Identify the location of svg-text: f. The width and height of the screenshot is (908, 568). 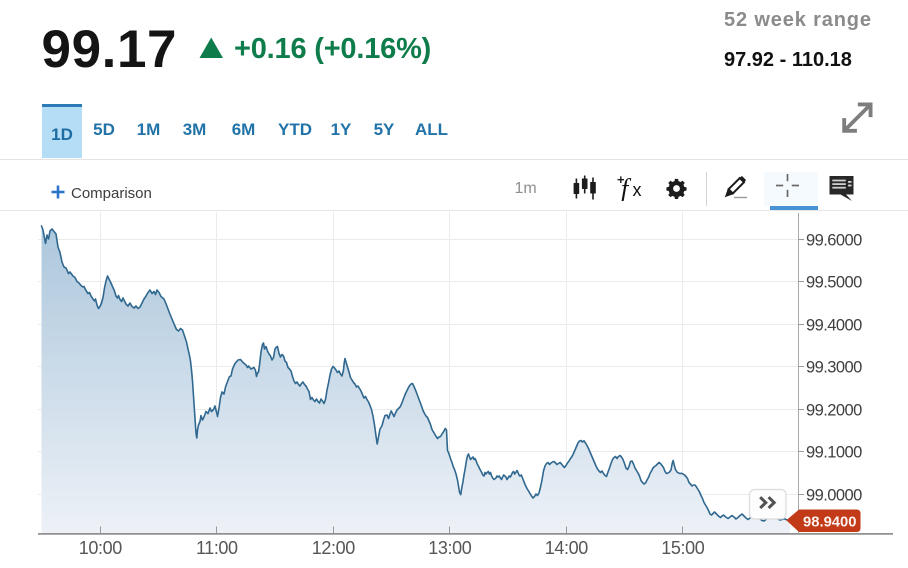
(626, 187).